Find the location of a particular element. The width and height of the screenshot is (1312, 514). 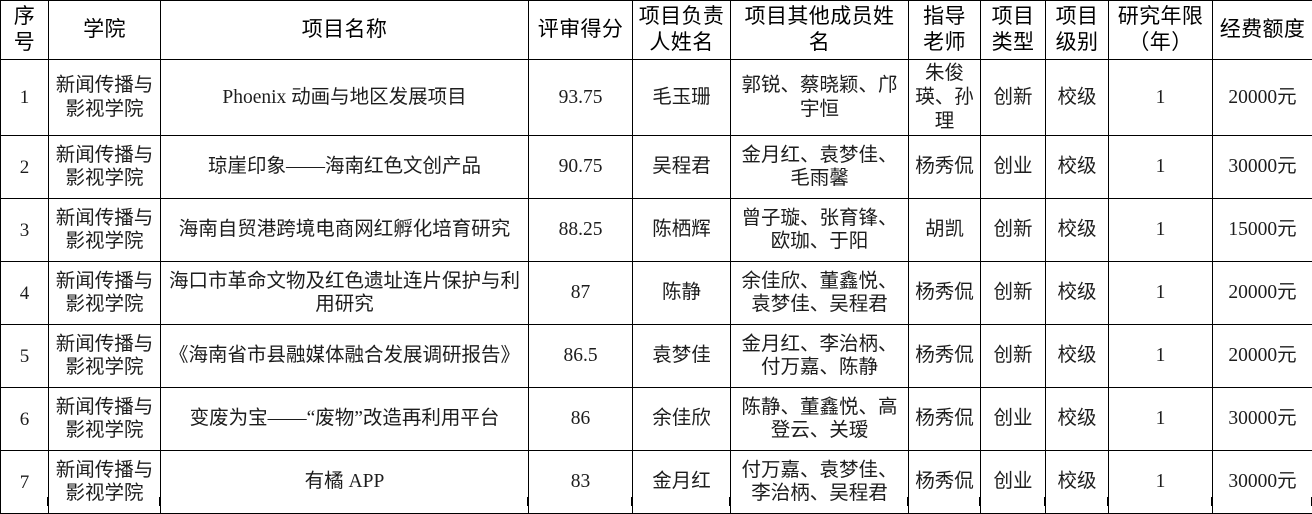

cell-title: Phoenix 动画与地区发展项目 is located at coordinates (345, 98).